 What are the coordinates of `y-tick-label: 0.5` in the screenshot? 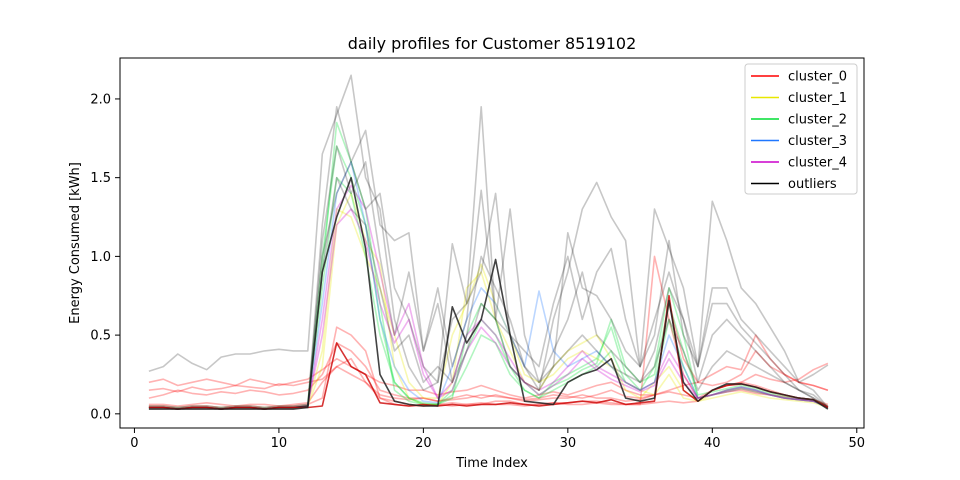 It's located at (100, 336).